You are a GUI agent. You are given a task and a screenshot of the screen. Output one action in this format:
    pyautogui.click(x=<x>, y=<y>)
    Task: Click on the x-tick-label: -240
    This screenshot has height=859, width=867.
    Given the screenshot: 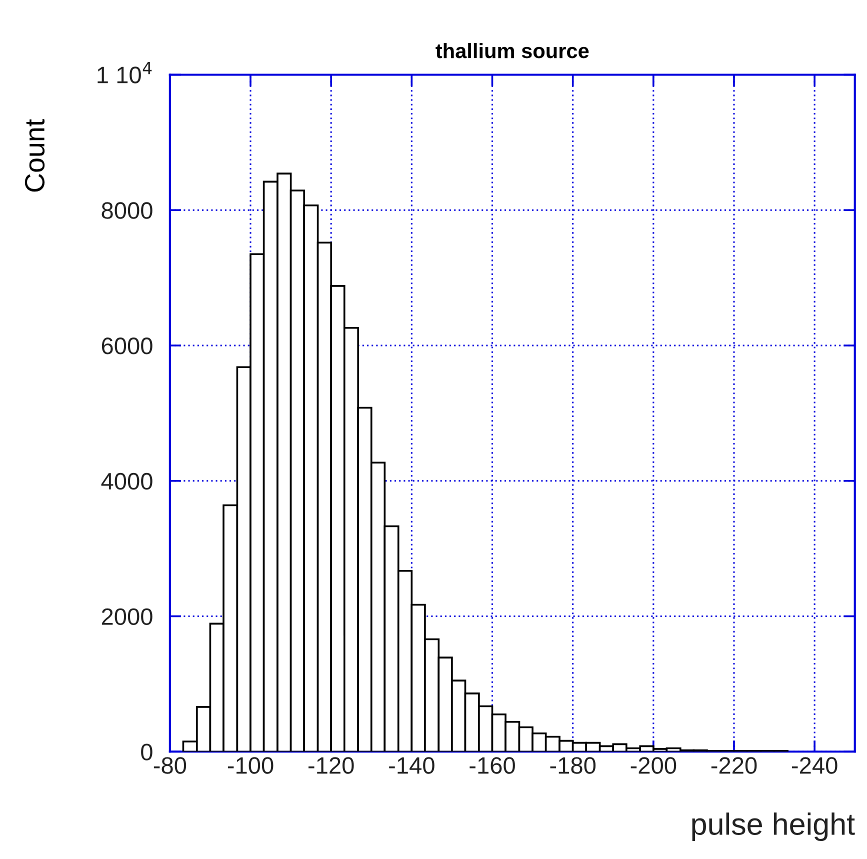 What is the action you would take?
    pyautogui.click(x=815, y=765)
    